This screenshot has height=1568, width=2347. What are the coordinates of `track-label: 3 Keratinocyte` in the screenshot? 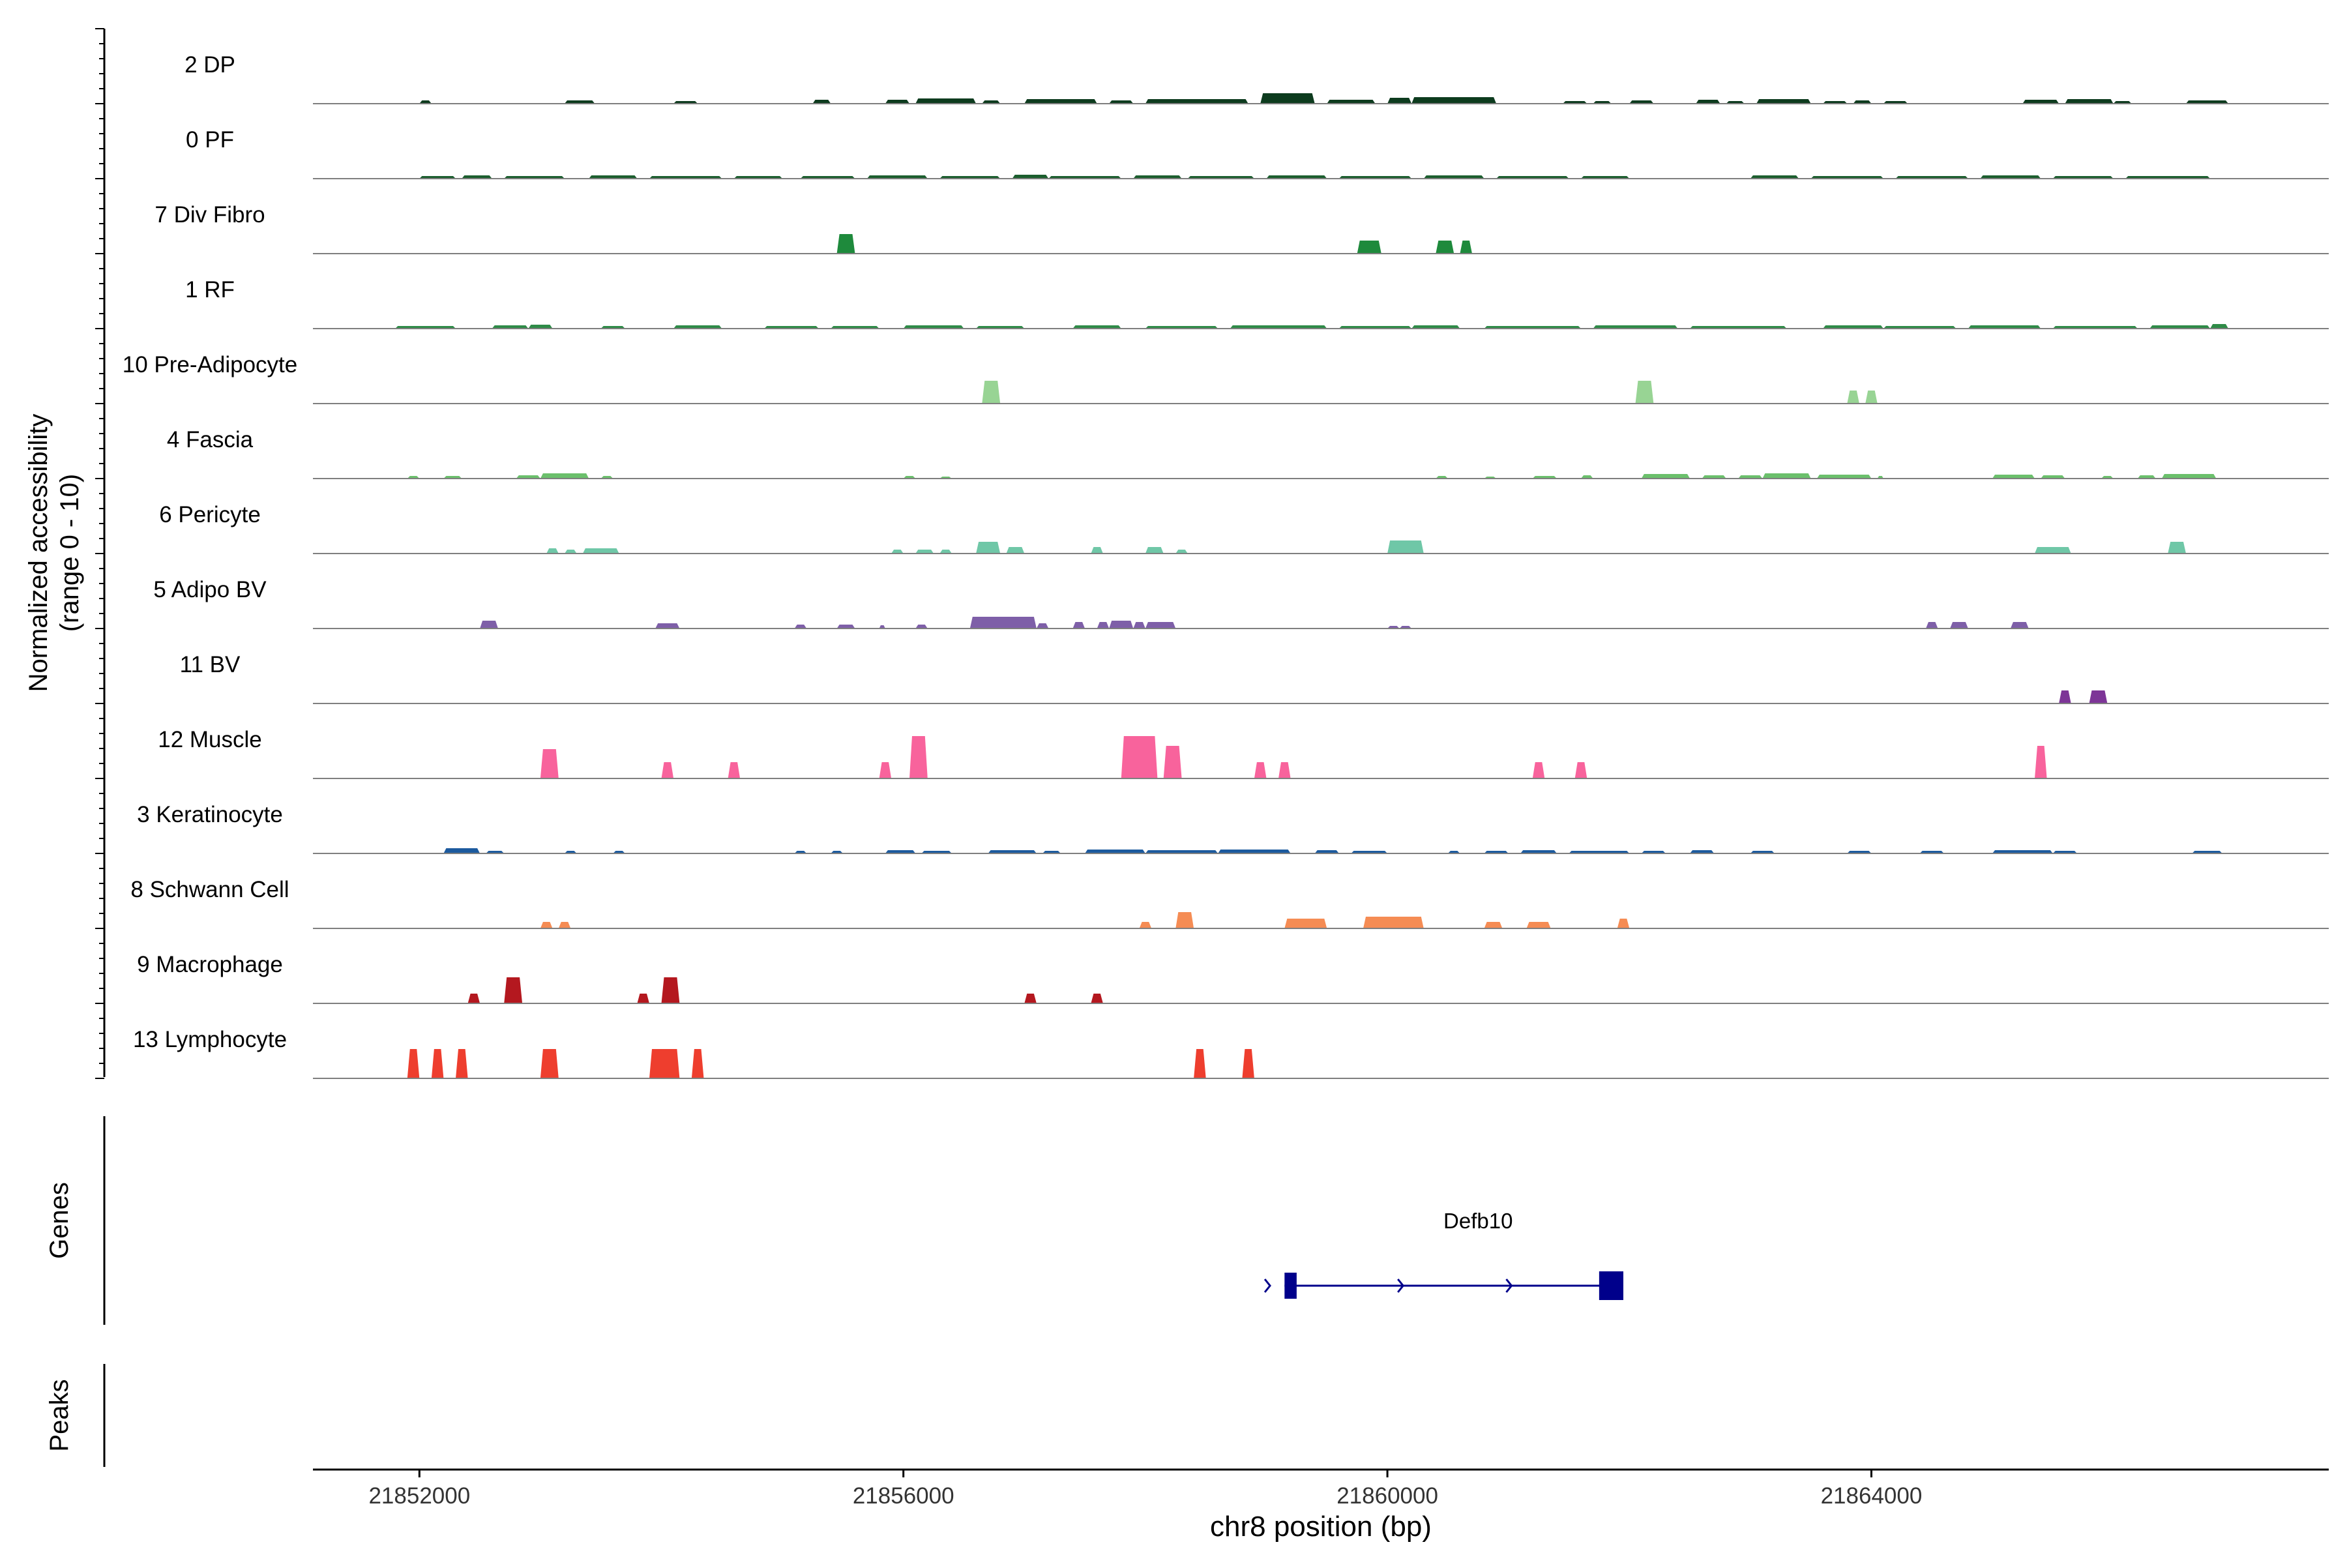 It's located at (210, 815).